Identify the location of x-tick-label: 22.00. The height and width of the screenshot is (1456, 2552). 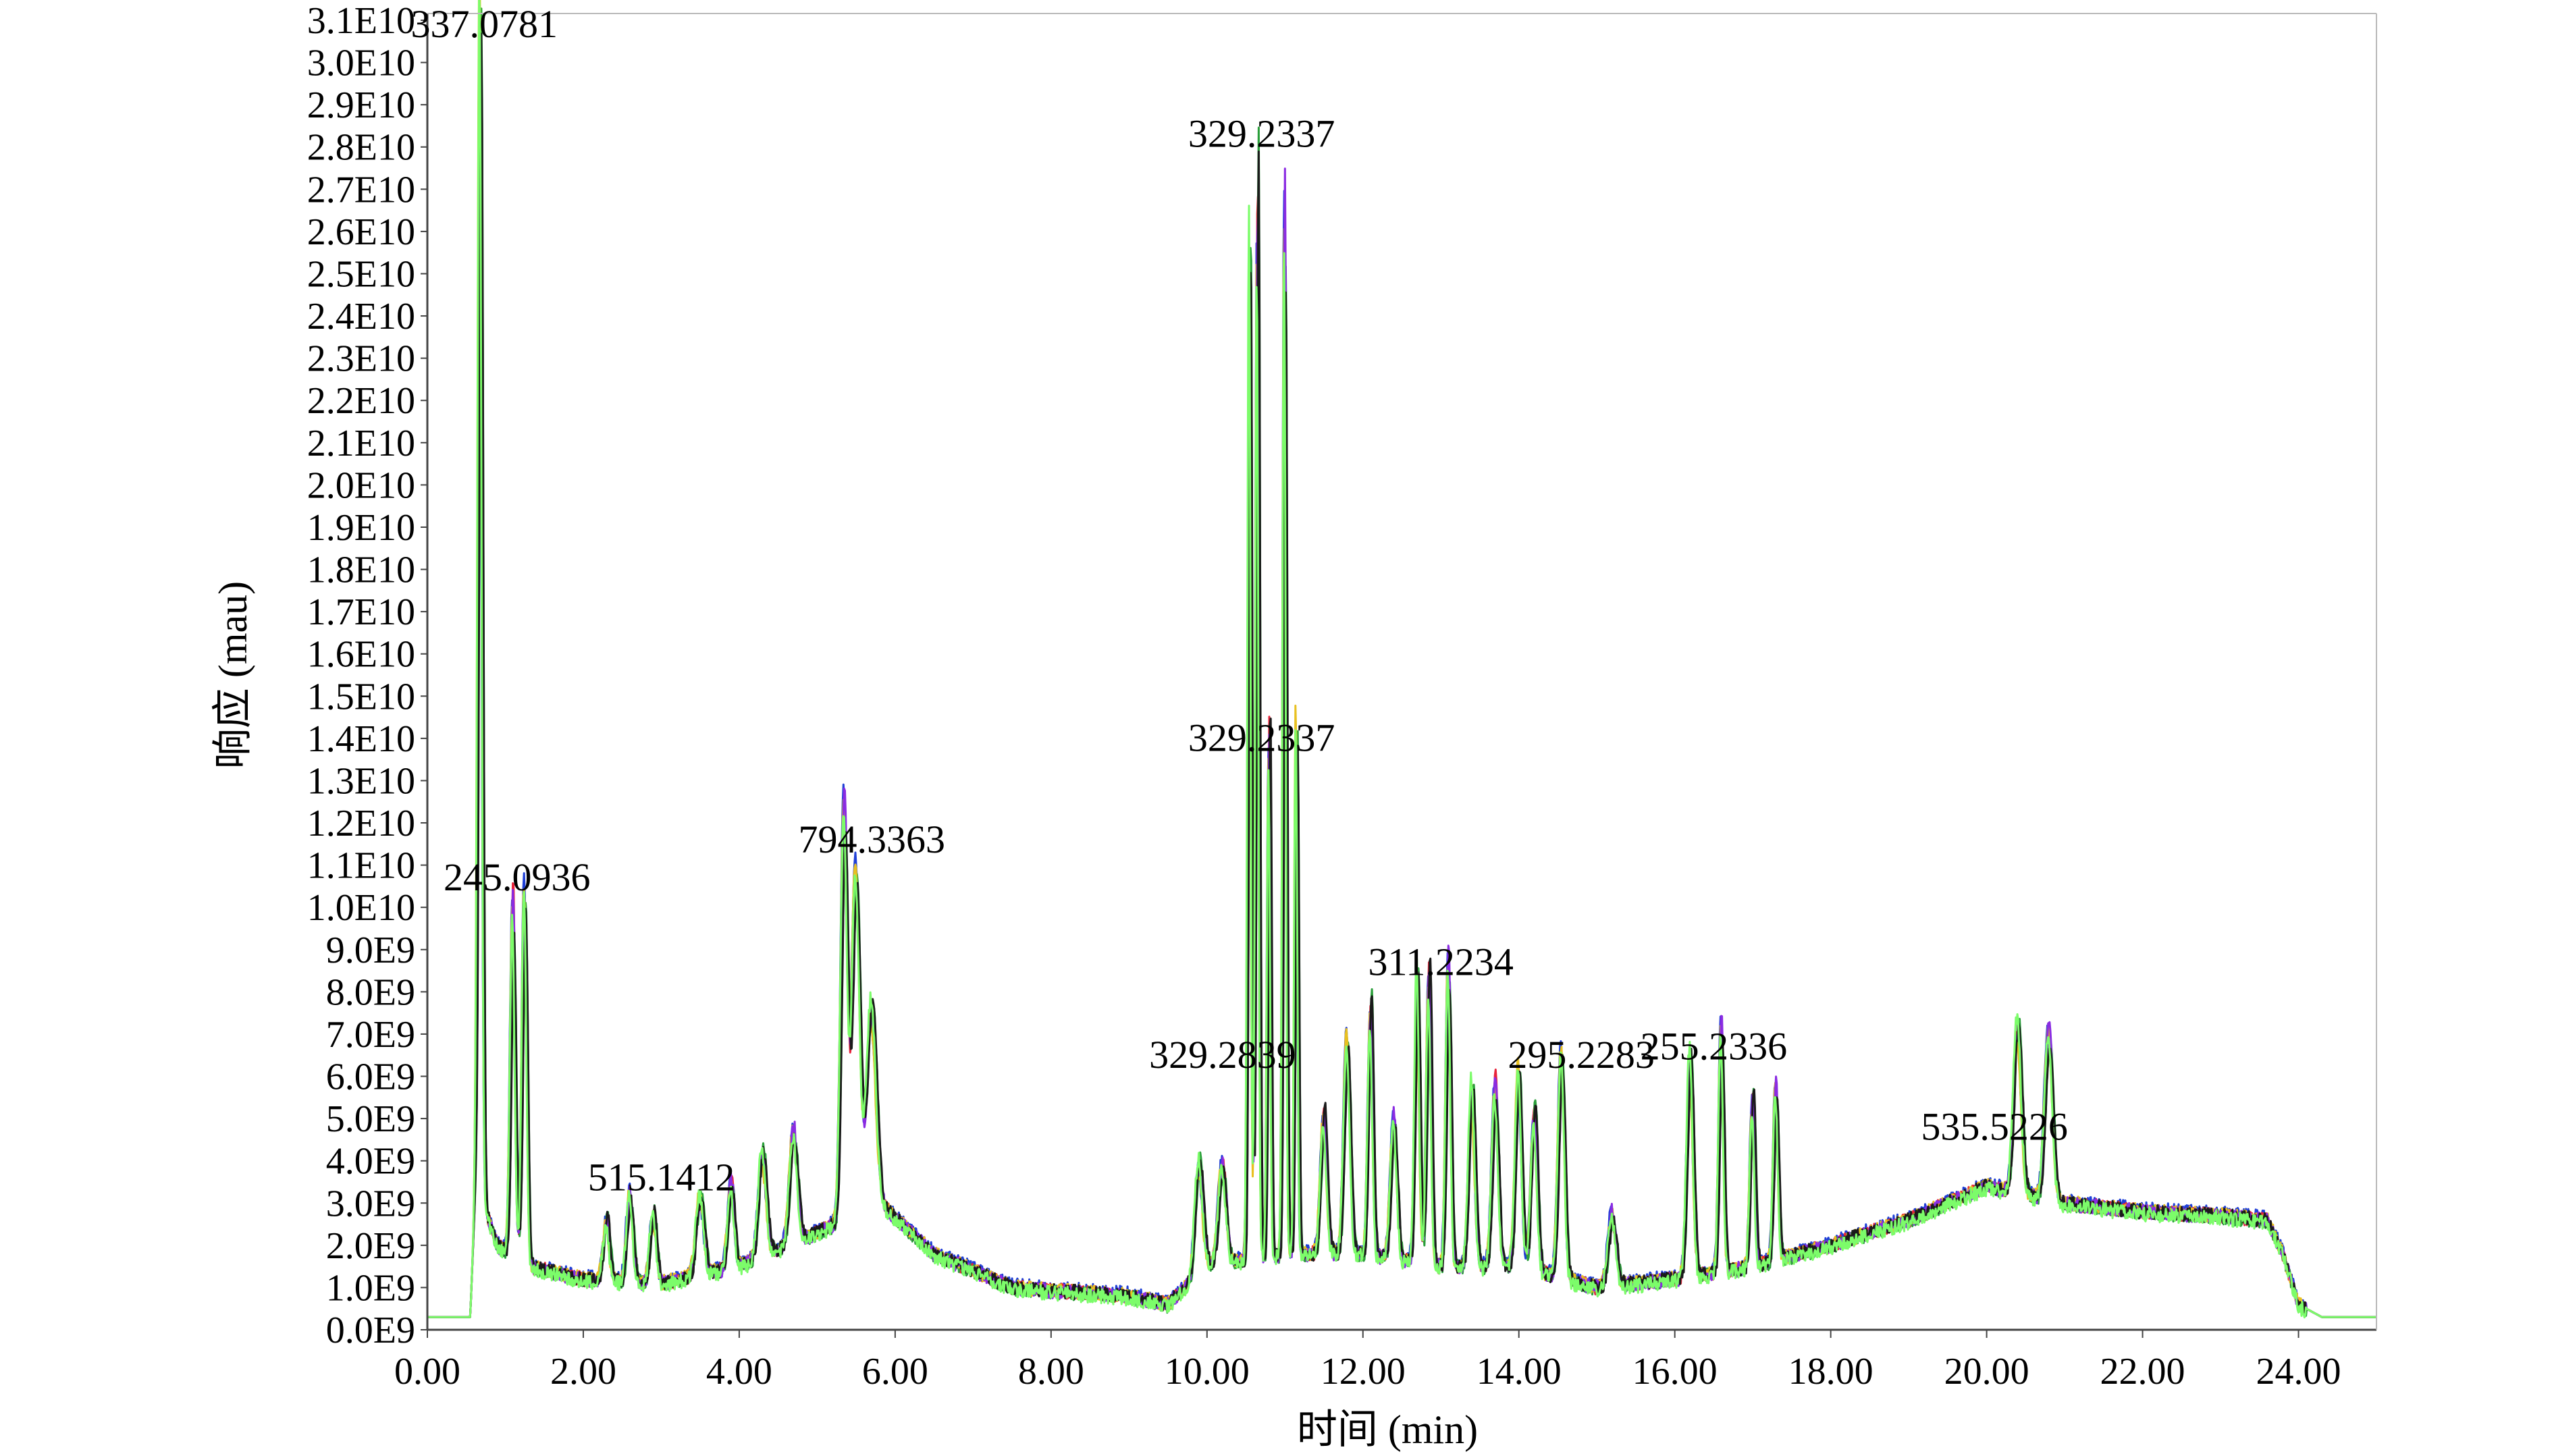
(2142, 1372).